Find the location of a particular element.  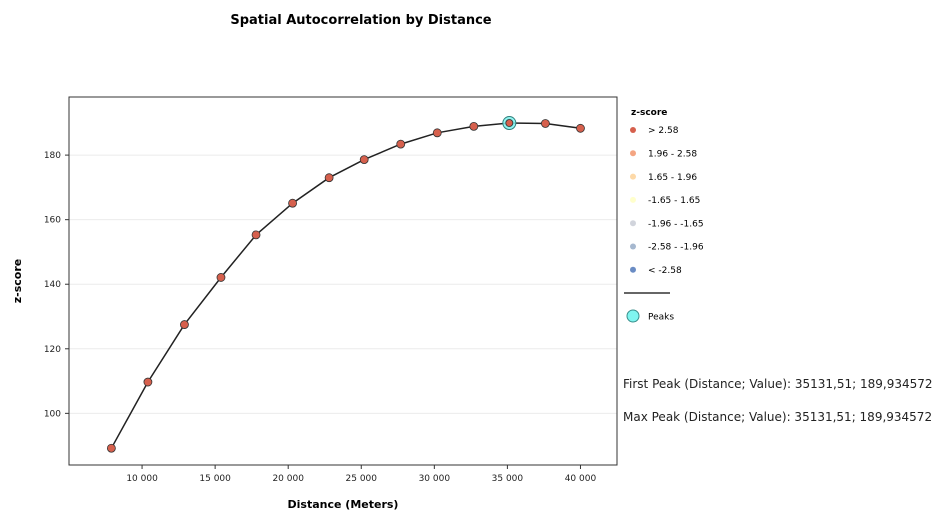

x-axis-title: Distance (Meters) is located at coordinates (343, 504).